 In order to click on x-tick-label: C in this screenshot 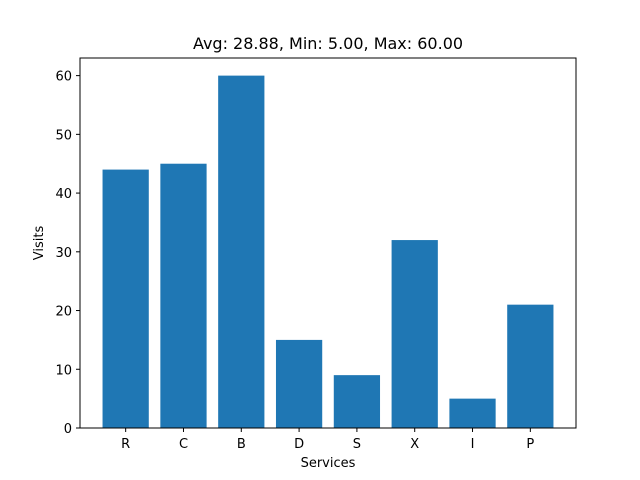, I will do `click(183, 444)`.